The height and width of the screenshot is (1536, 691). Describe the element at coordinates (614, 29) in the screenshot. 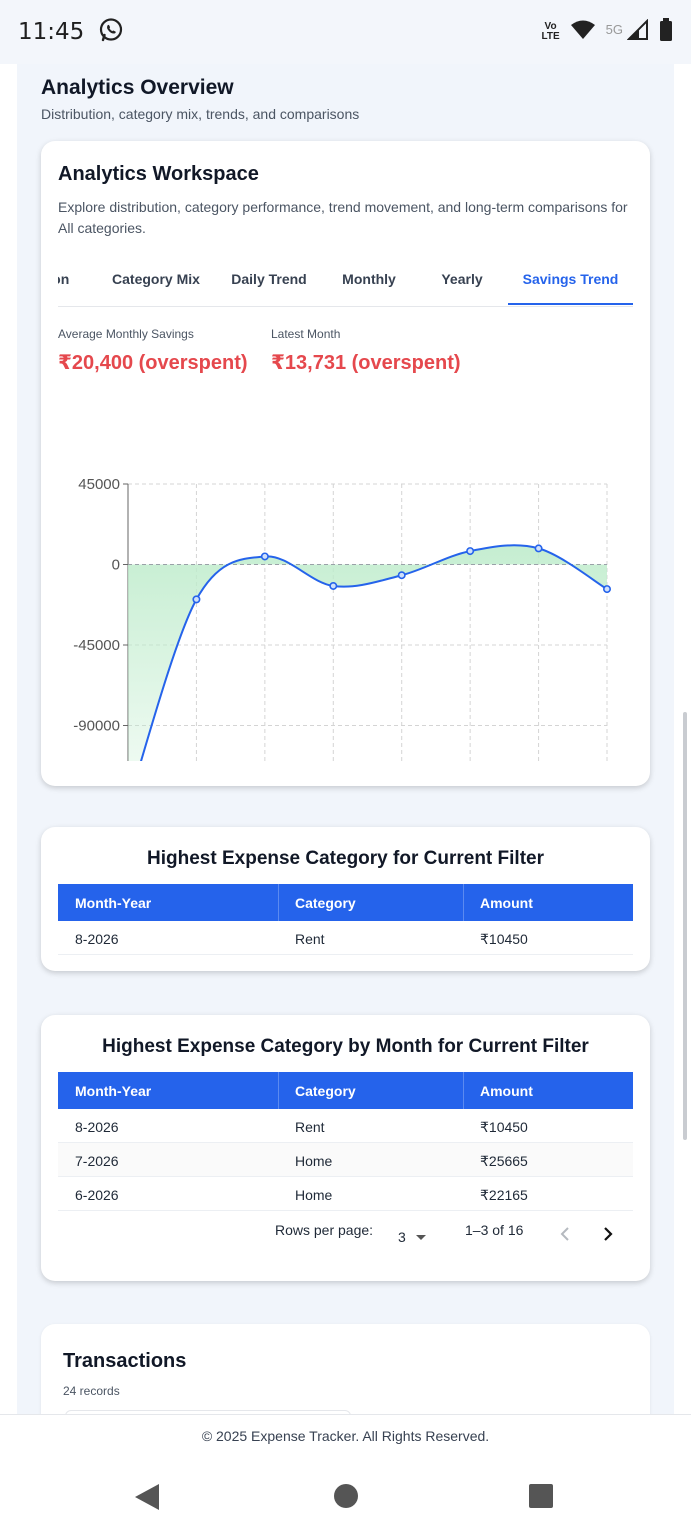

I see `network-type: 5G` at that location.